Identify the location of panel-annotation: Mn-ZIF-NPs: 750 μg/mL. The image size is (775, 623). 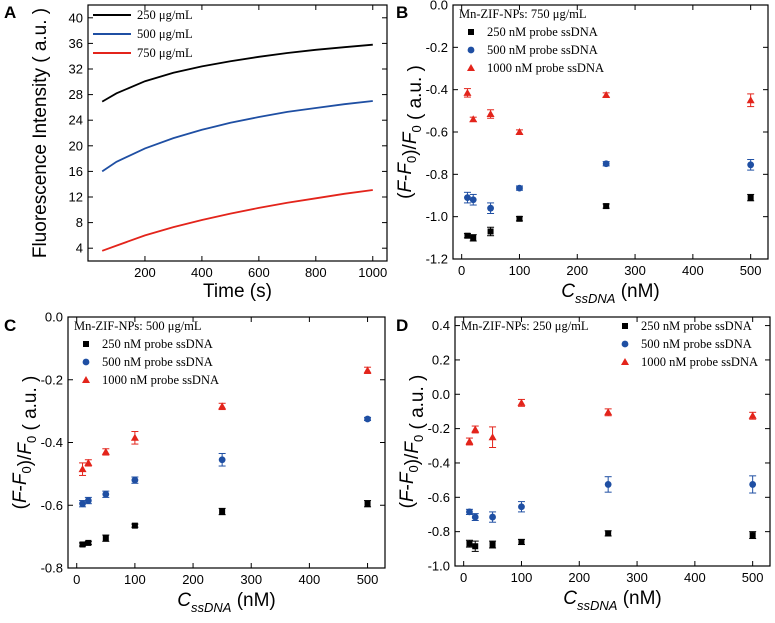
(523, 14).